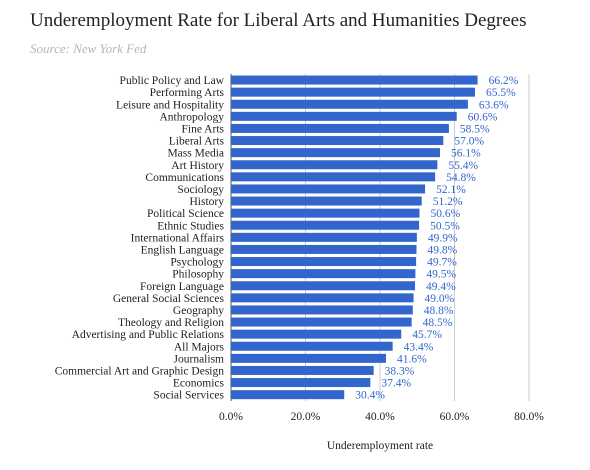 The width and height of the screenshot is (590, 470). I want to click on category-label: Social Services, so click(188, 396).